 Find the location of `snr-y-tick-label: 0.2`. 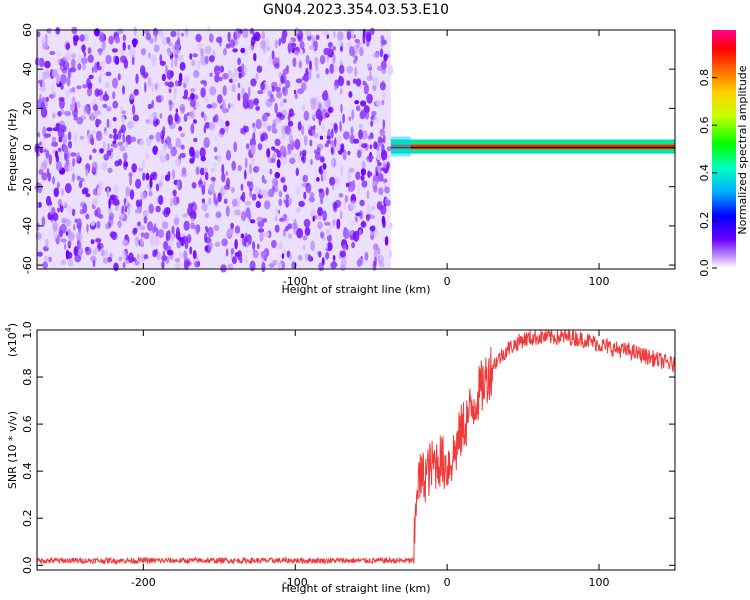

snr-y-tick-label: 0.2 is located at coordinates (27, 518).